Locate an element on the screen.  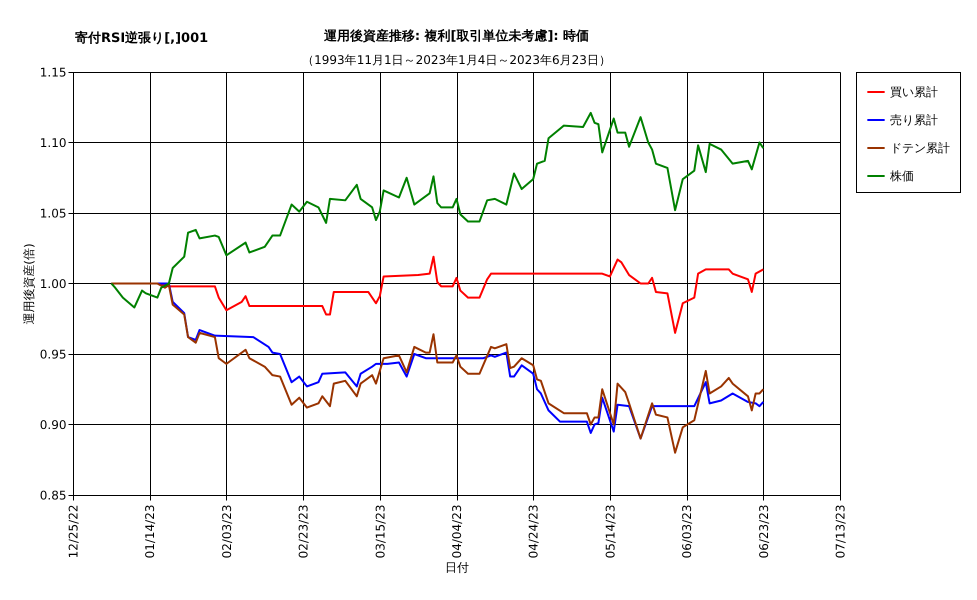
y-tick-label: 0.85 is located at coordinates (53, 495).